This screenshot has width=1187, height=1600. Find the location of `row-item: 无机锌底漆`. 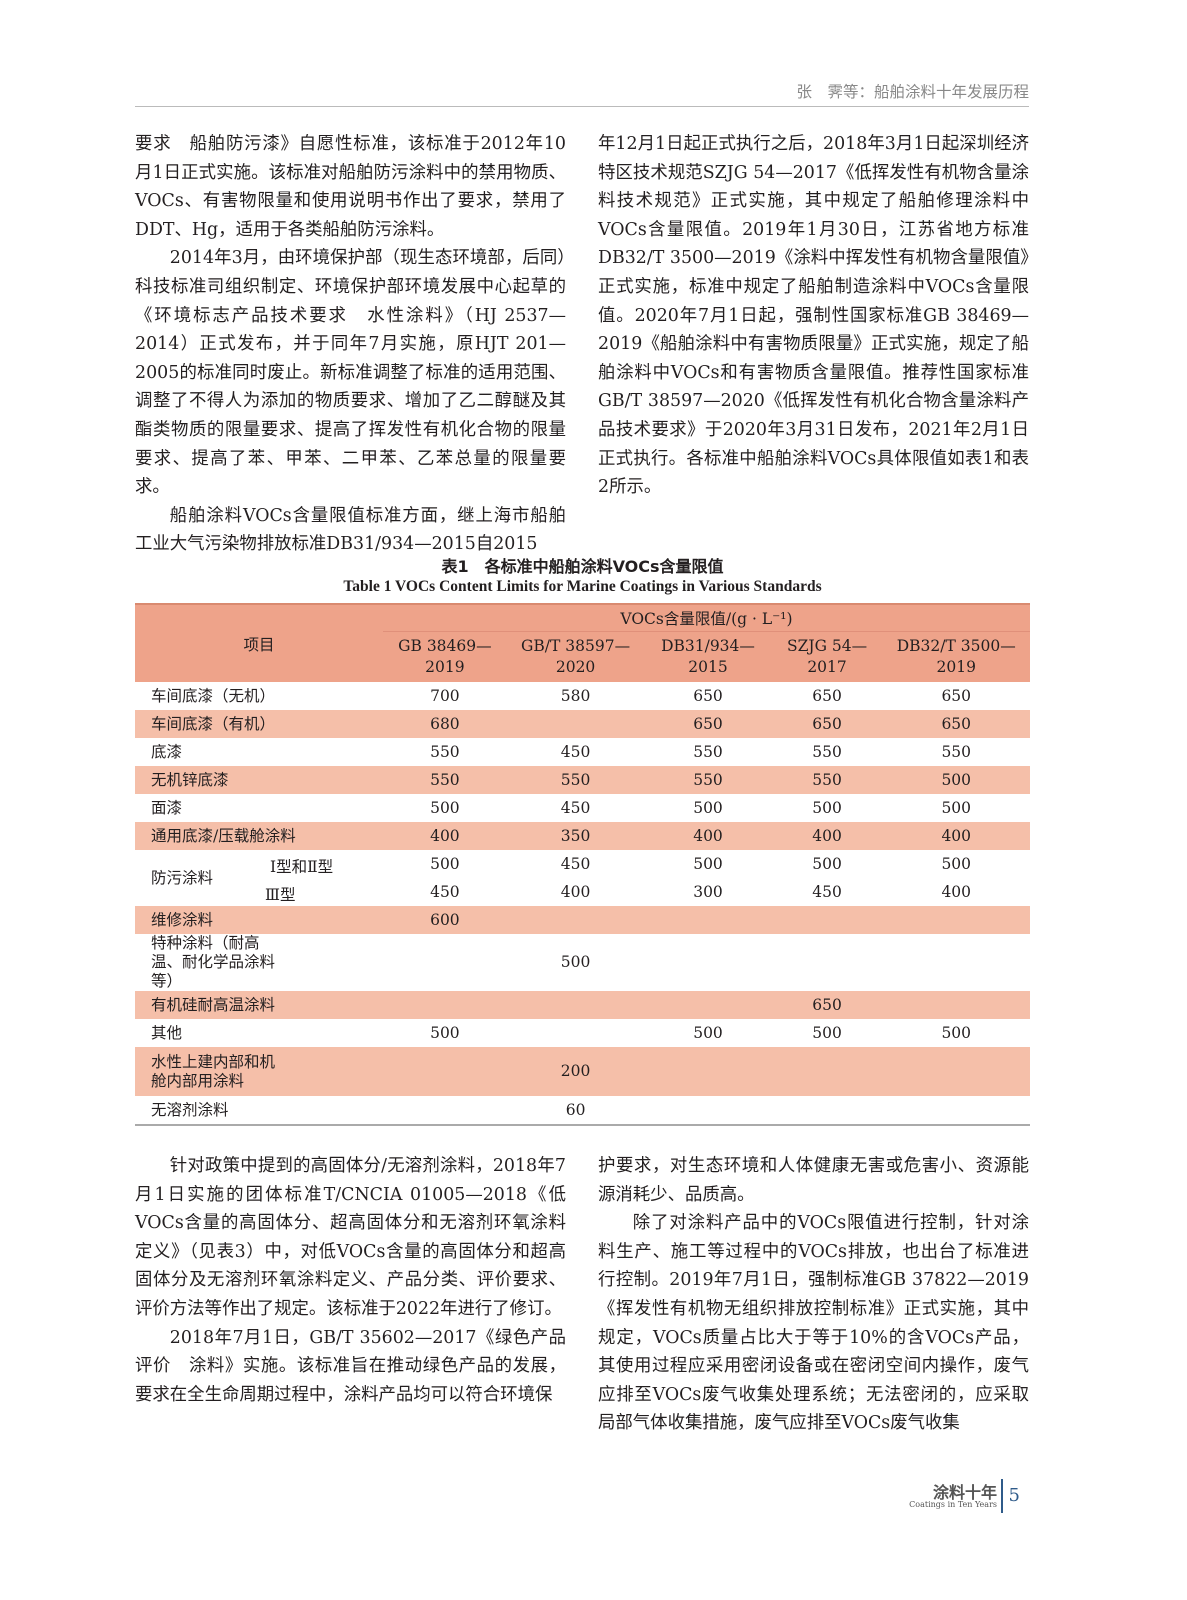

row-item: 无机锌底漆 is located at coordinates (190, 779).